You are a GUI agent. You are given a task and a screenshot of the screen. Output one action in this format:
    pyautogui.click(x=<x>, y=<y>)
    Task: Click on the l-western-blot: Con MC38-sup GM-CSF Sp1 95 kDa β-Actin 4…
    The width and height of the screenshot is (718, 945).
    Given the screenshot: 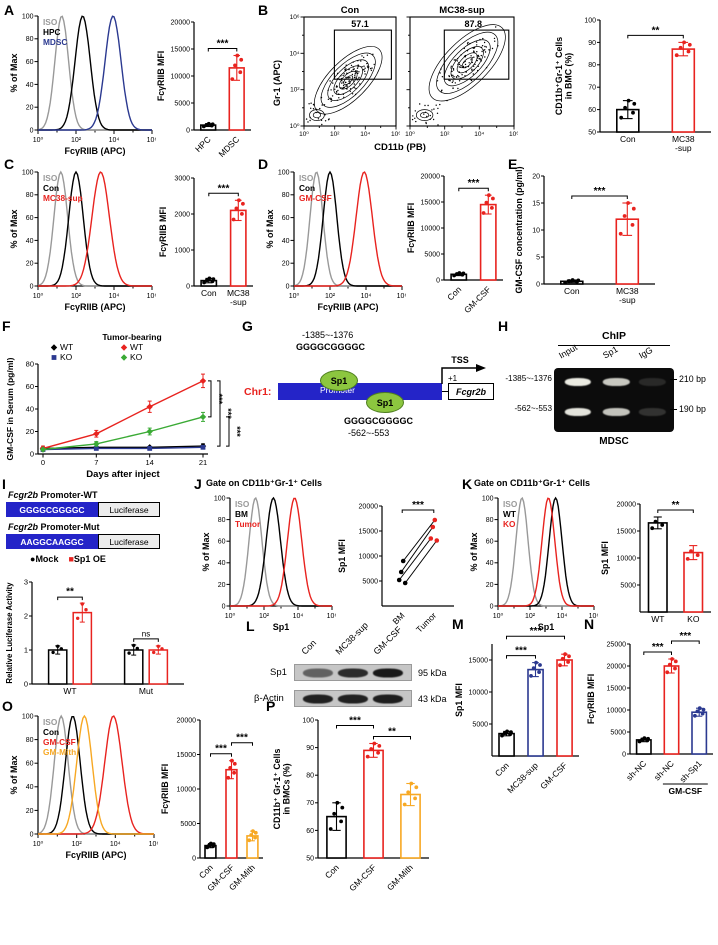 What is the action you would take?
    pyautogui.click(x=354, y=672)
    